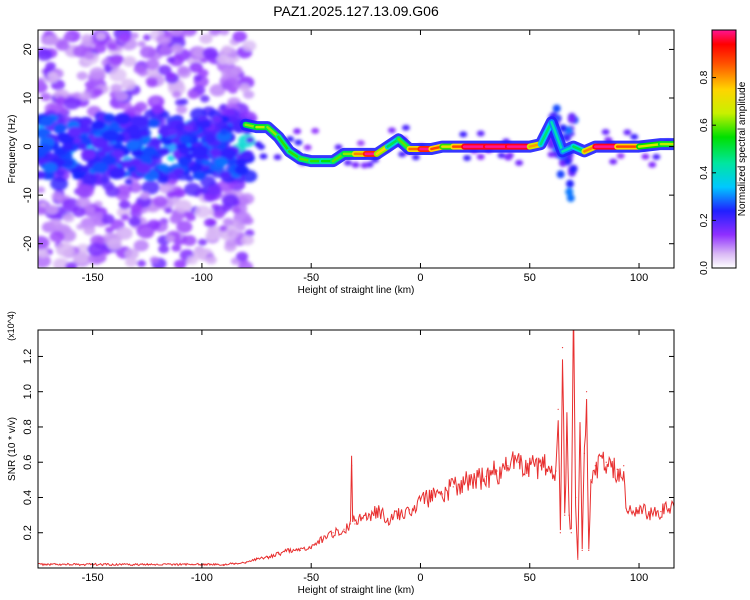 The width and height of the screenshot is (750, 600). I want to click on colorbar-label: Normalized spectral amplitude, so click(742, 148).